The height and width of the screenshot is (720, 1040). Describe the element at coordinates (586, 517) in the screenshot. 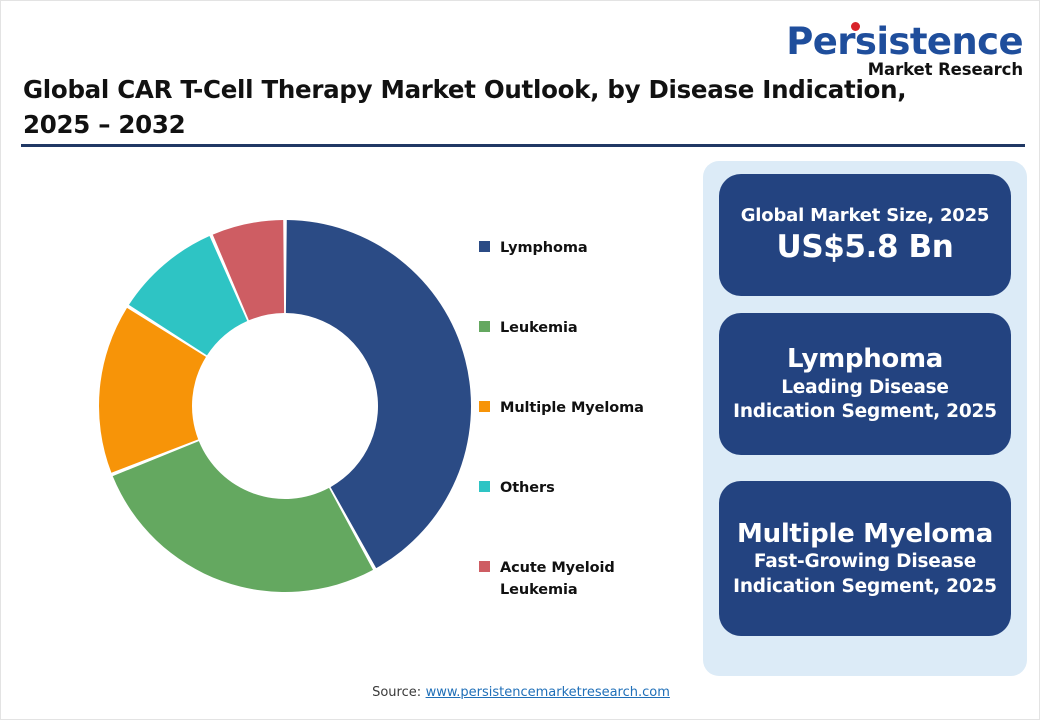

I see `legend-item-others: Others` at that location.